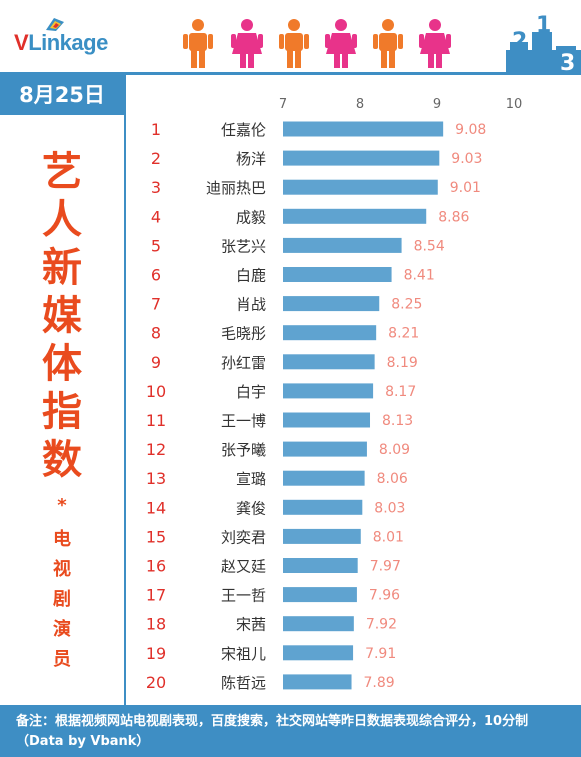 This screenshot has width=581, height=757. I want to click on value-label: 9.03, so click(466, 159).